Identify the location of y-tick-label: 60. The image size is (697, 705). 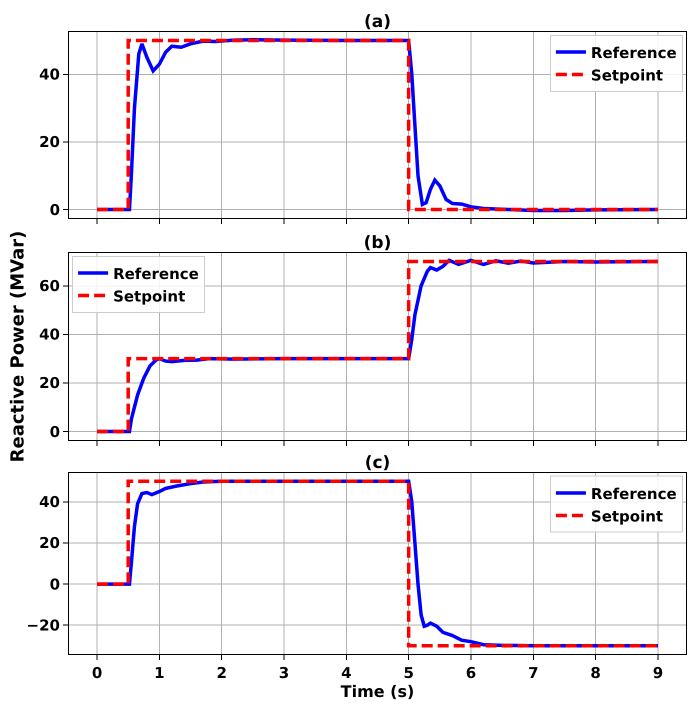
(49, 286).